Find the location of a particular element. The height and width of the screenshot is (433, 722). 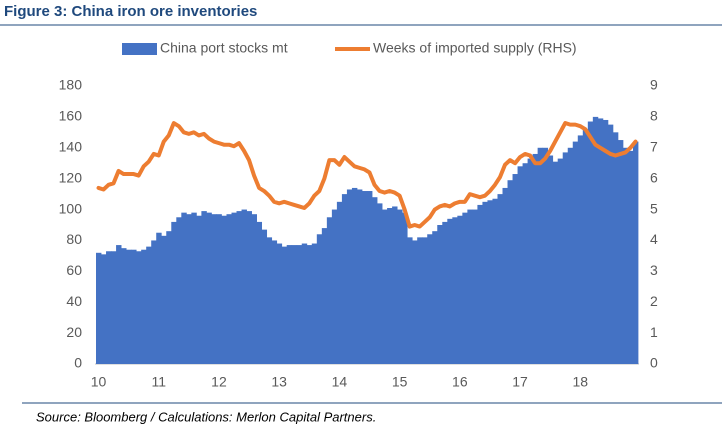

y-tick-label: 120 is located at coordinates (71, 177).